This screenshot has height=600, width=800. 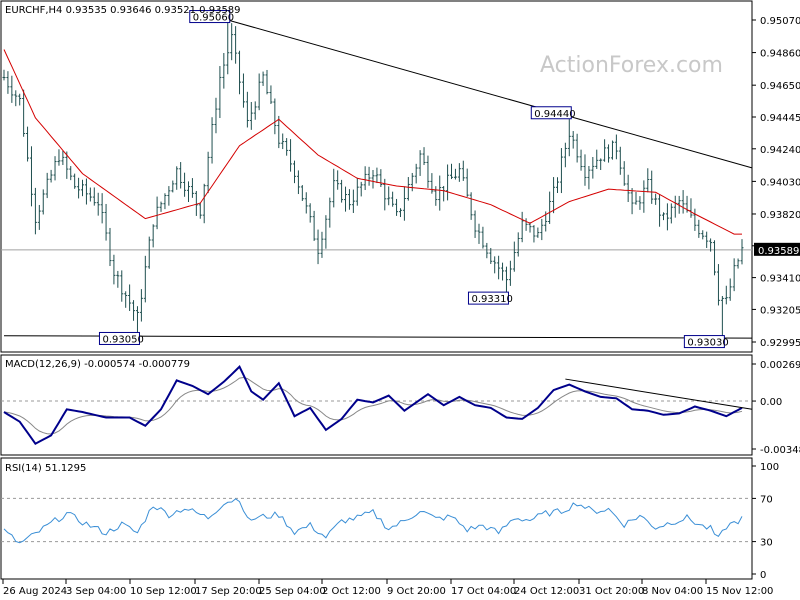 What do you see at coordinates (631, 65) in the screenshot?
I see `watermark: ActionForex.com` at bounding box center [631, 65].